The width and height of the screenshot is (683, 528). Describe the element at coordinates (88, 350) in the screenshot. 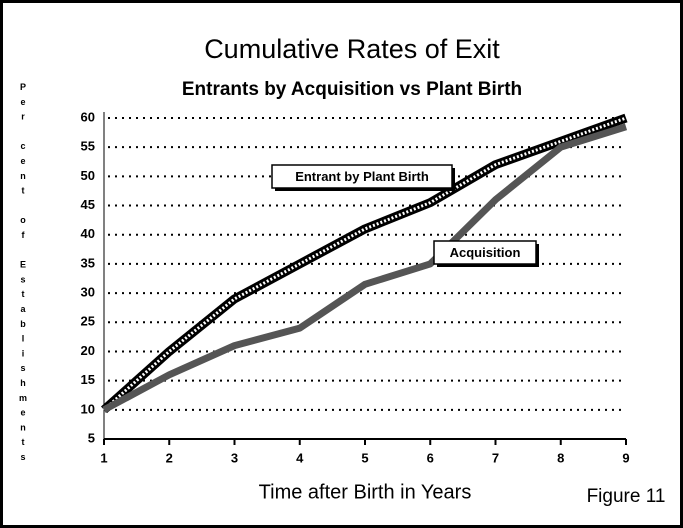

I see `y-tick-label: 20` at that location.